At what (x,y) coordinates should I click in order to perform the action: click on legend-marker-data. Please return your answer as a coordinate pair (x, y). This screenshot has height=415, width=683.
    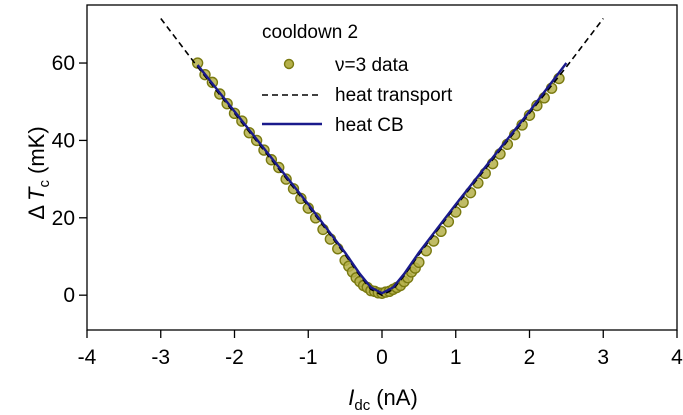
    Looking at the image, I should click on (289, 64).